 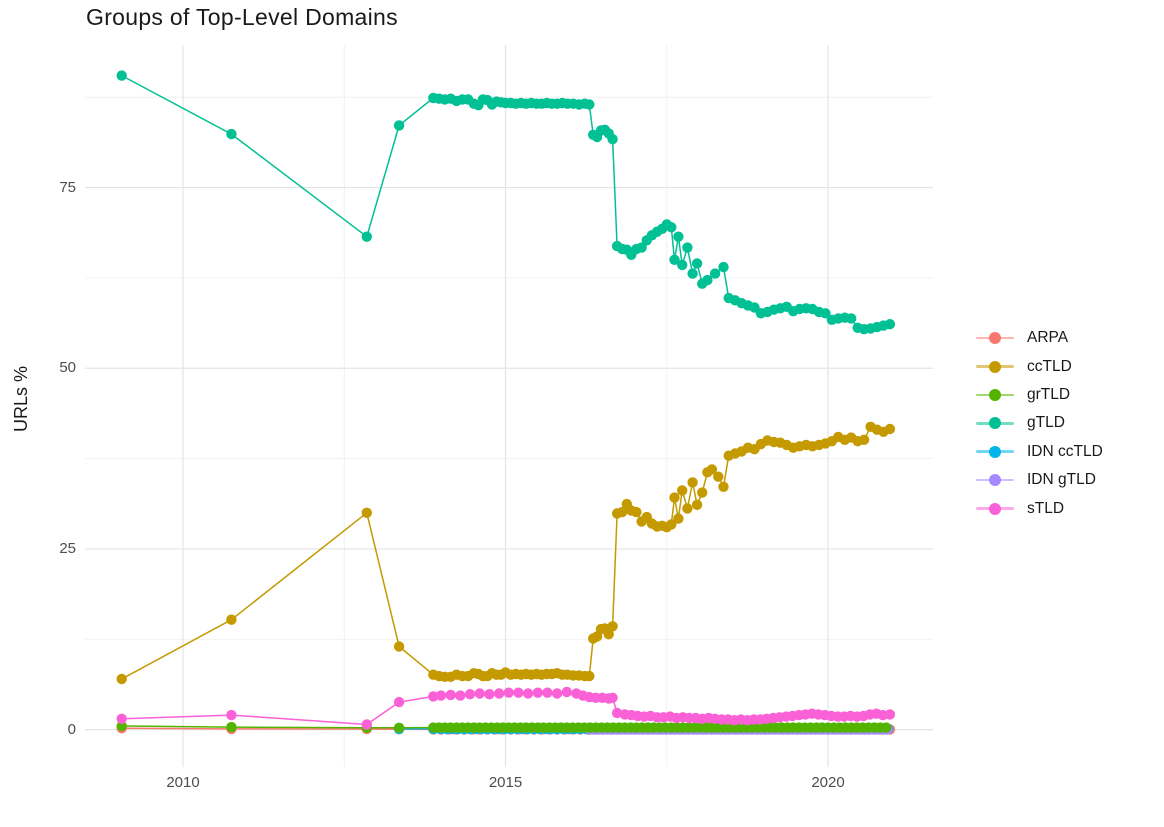 What do you see at coordinates (242, 17) in the screenshot?
I see `chart-title: Groups of Top-Level Domains` at bounding box center [242, 17].